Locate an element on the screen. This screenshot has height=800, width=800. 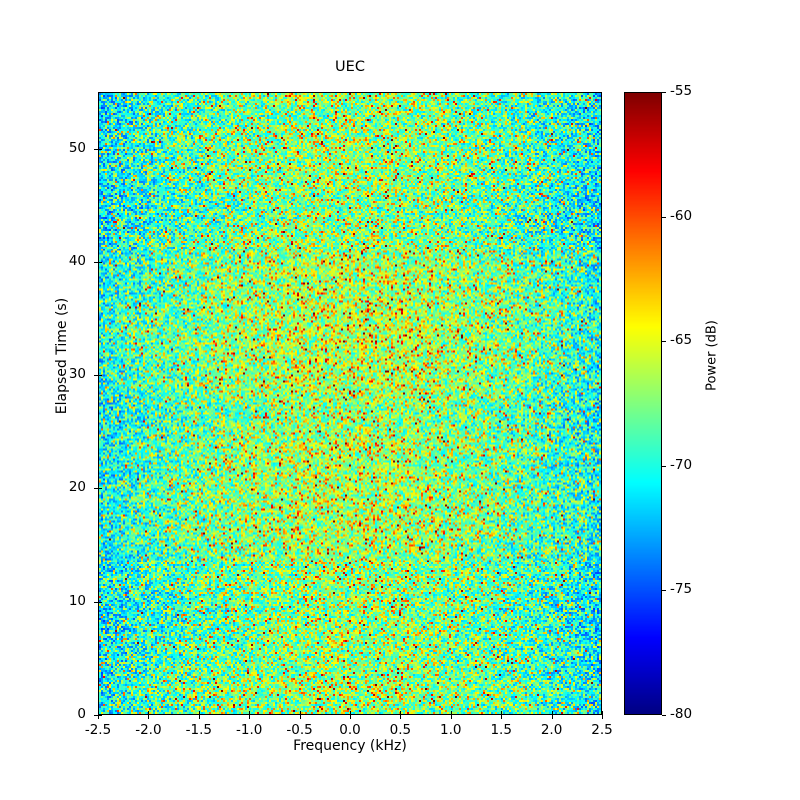
colorbar-tick-label: -60 is located at coordinates (681, 215).